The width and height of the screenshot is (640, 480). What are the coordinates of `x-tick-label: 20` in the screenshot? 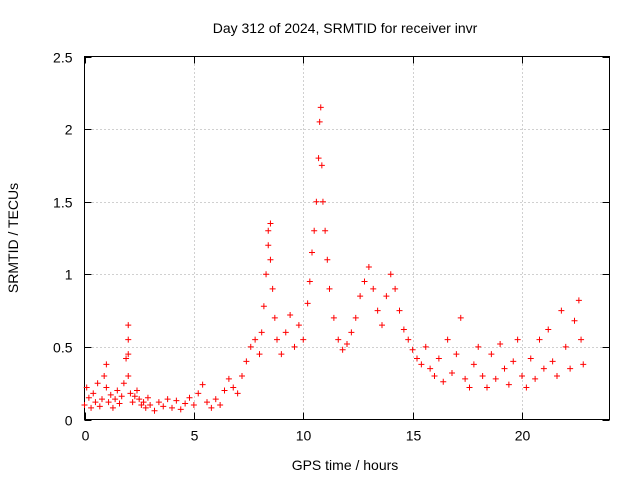 It's located at (523, 436).